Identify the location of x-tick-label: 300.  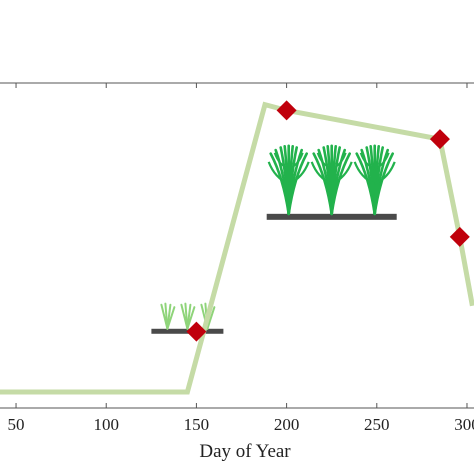
(464, 424).